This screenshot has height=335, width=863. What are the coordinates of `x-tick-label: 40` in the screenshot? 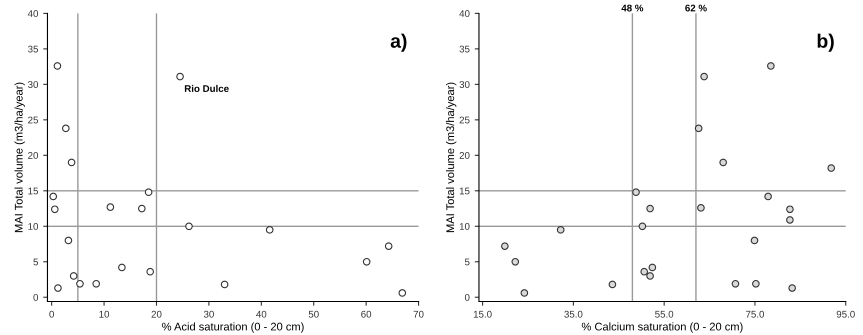 It's located at (261, 314).